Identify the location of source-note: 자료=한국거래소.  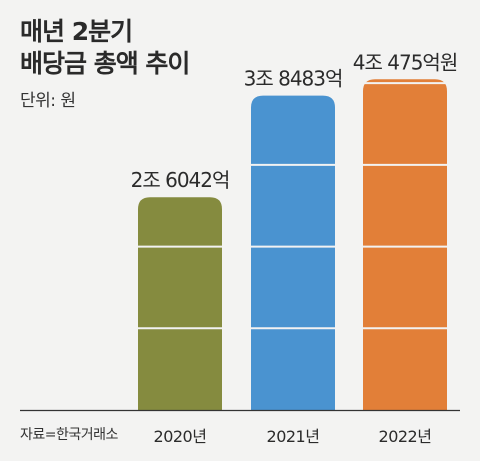
(69, 435).